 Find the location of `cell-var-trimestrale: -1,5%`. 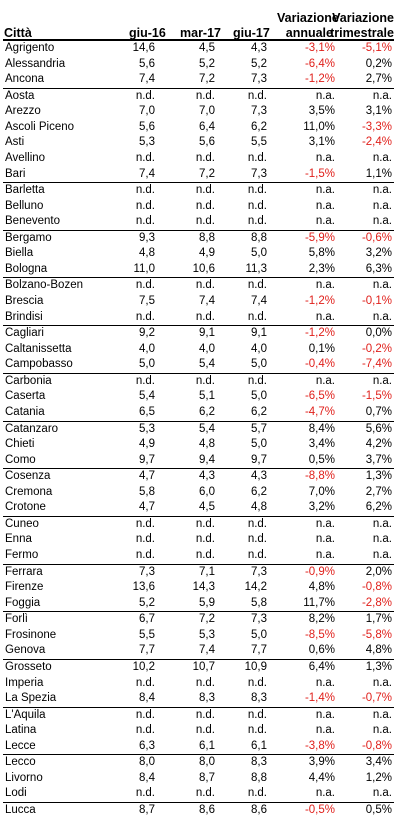

cell-var-trimestrale: -1,5% is located at coordinates (376, 396).